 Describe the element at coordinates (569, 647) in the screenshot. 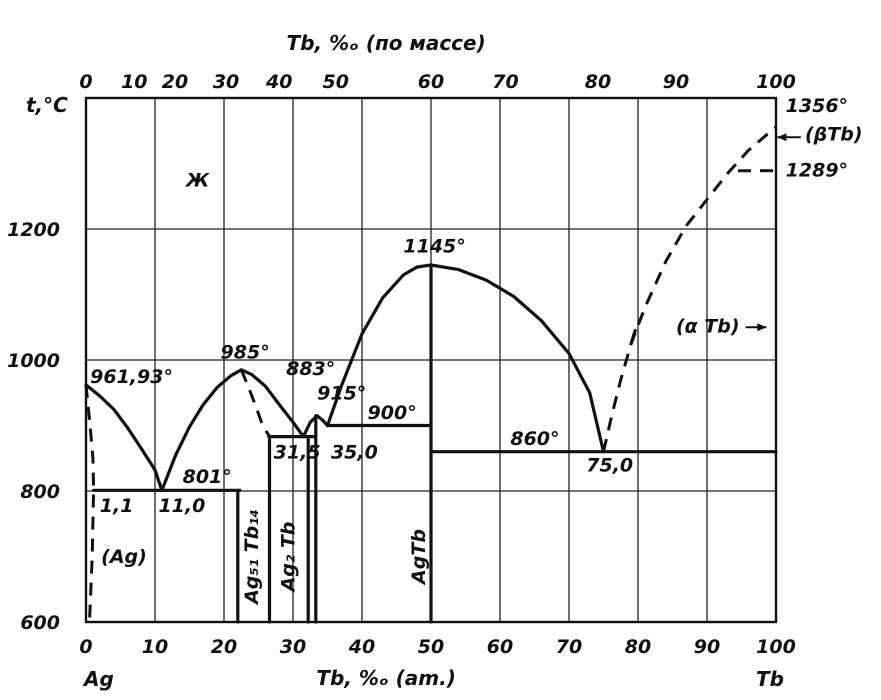

I see `bottom-tick-label: 70` at that location.